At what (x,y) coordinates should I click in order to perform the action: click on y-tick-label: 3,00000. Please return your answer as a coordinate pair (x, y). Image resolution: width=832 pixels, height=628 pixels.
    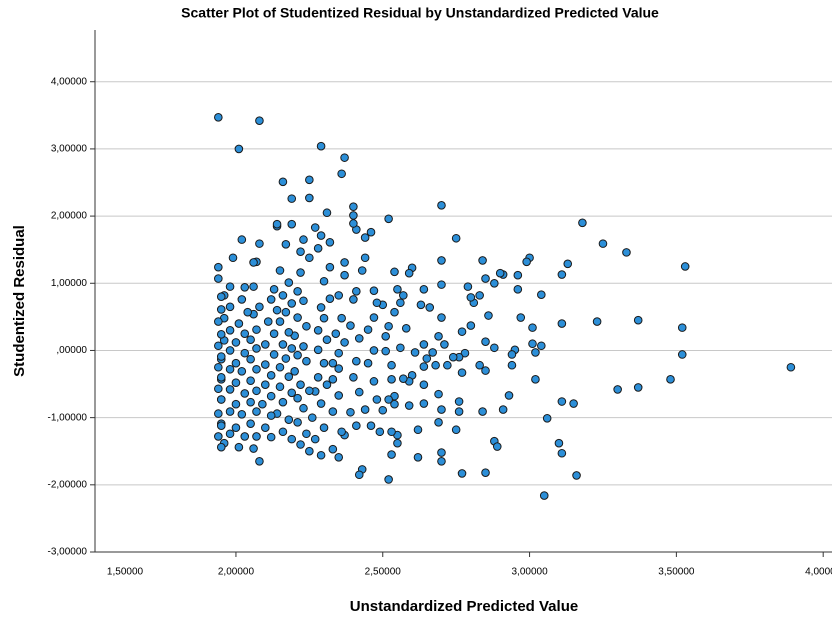
    Looking at the image, I should click on (69, 149).